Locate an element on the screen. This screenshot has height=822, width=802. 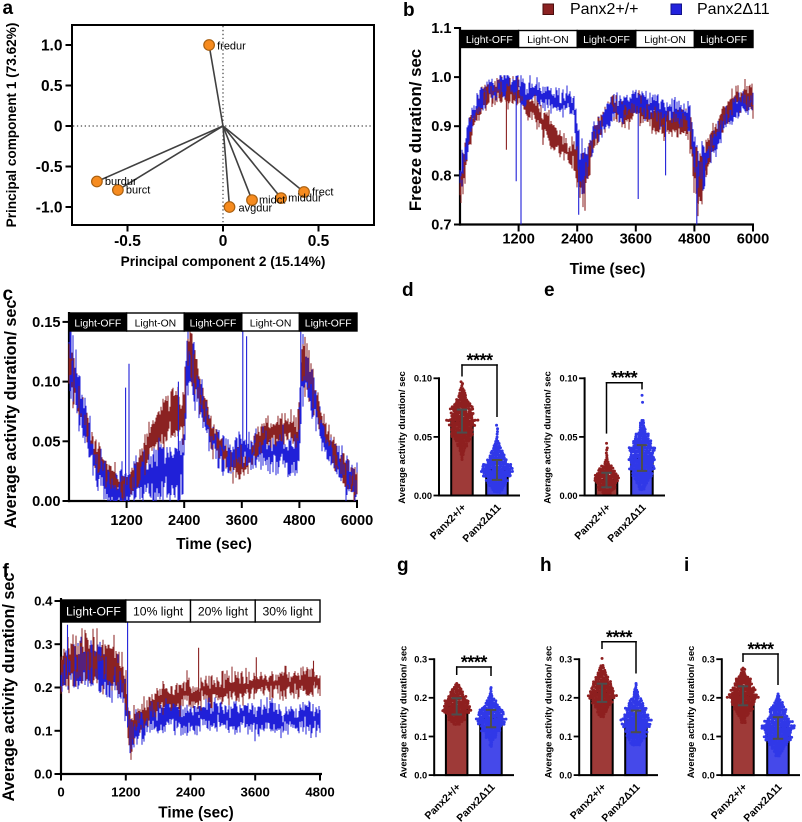
svg-text: fredur is located at coordinates (231, 47).